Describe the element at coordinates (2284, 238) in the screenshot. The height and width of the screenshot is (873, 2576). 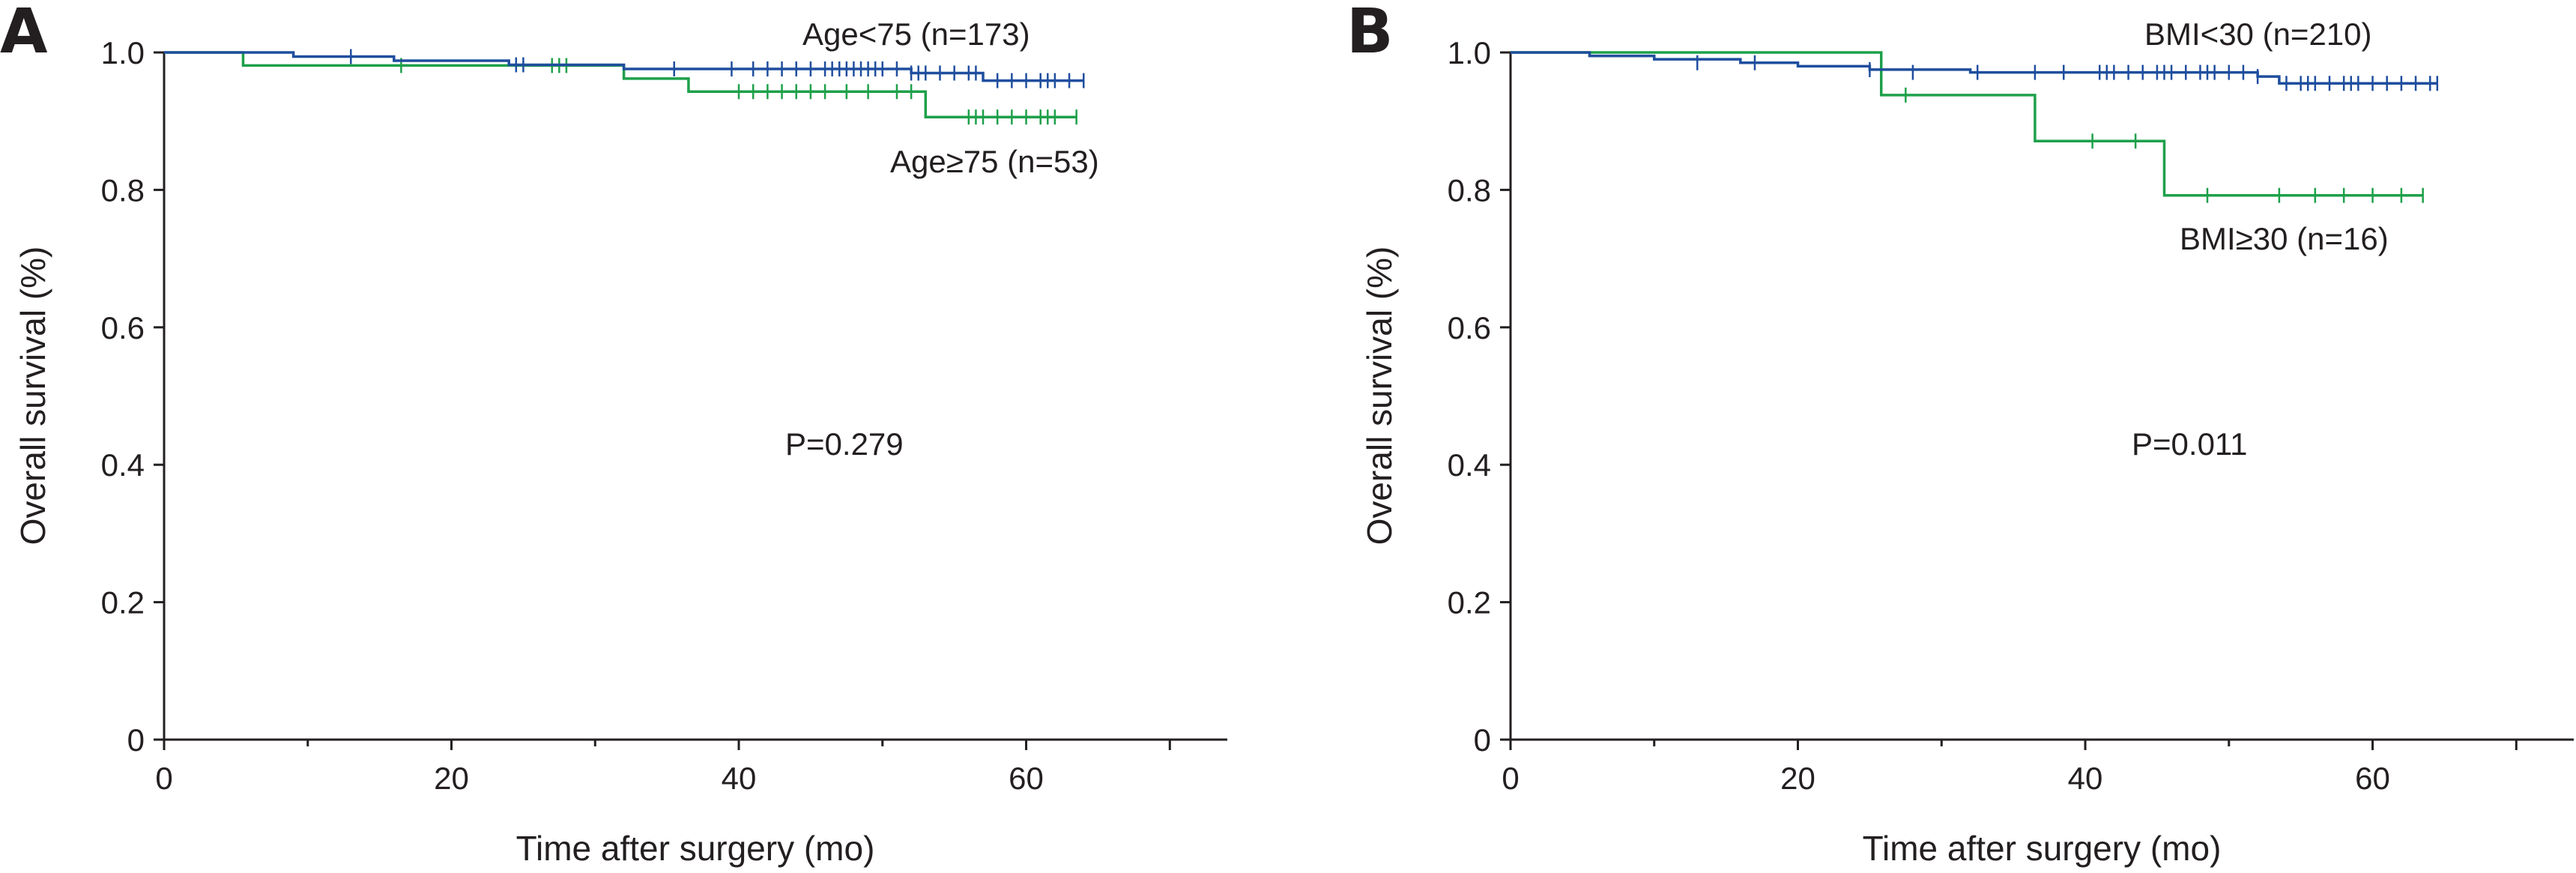
I see `legend-label-green: BMI≥30 (n=16)` at that location.